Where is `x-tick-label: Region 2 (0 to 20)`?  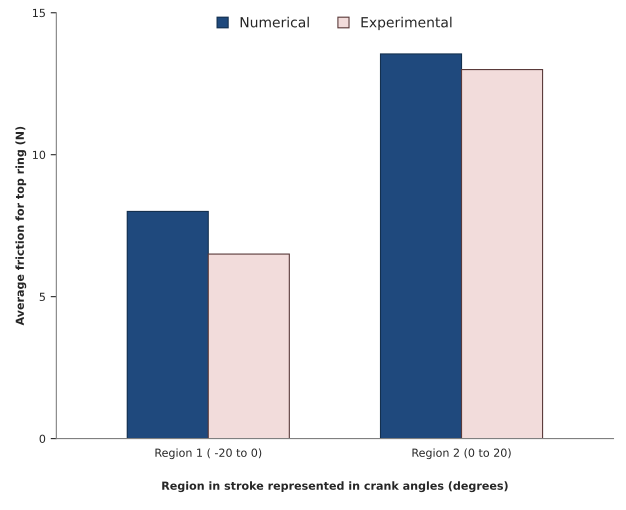
x-tick-label: Region 2 (0 to 20) is located at coordinates (461, 454).